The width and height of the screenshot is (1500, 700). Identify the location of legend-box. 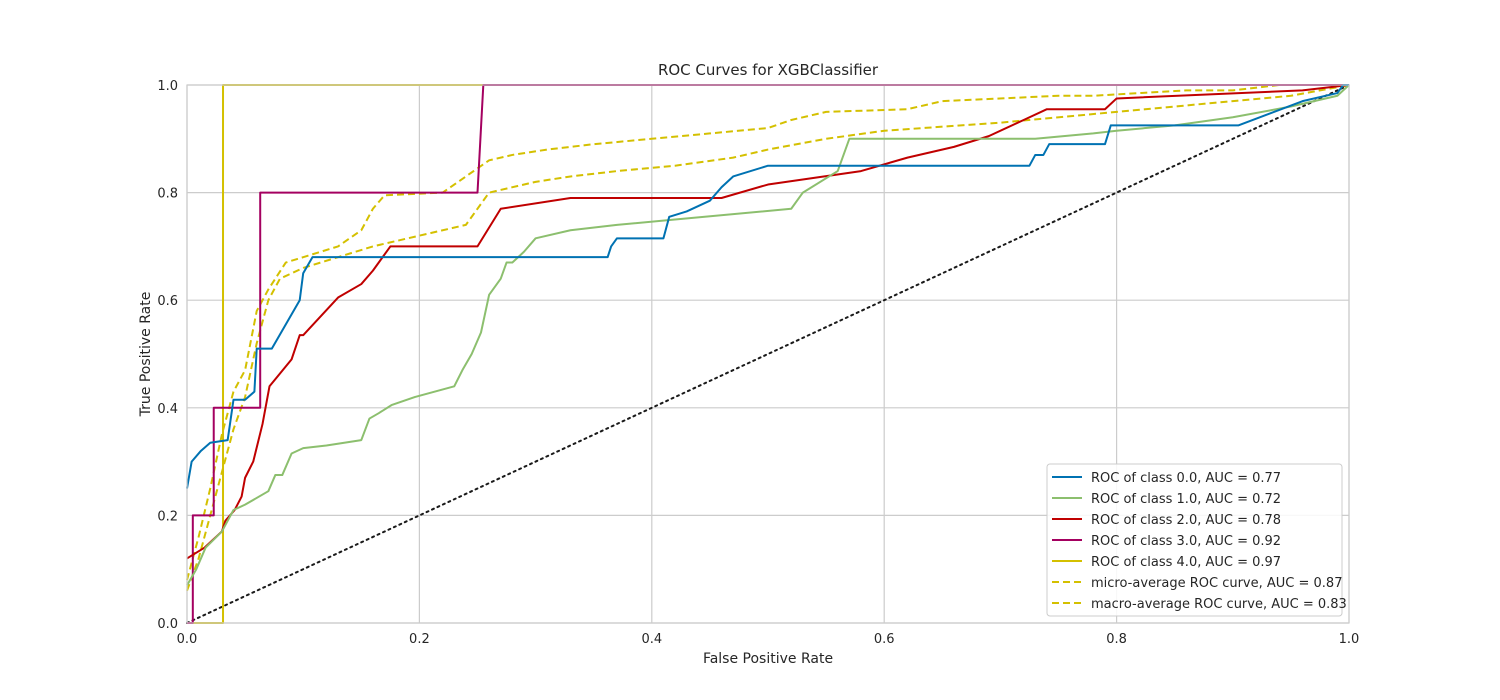
(1194, 540).